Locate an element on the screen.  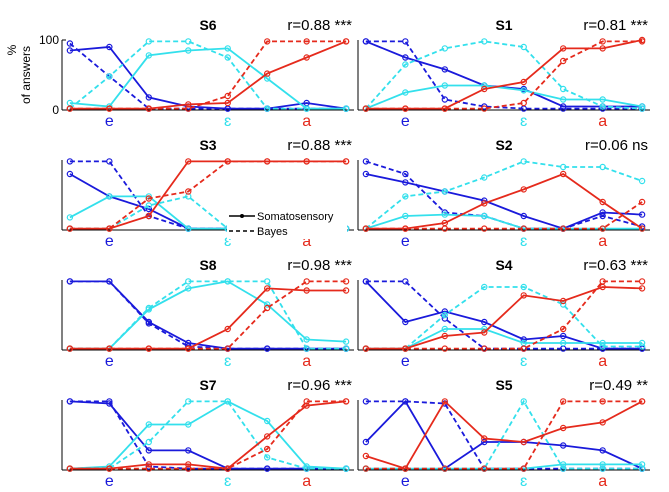
panel-s5: e ɛ a S5 r=0.49 ** is located at coordinates (503, 433).